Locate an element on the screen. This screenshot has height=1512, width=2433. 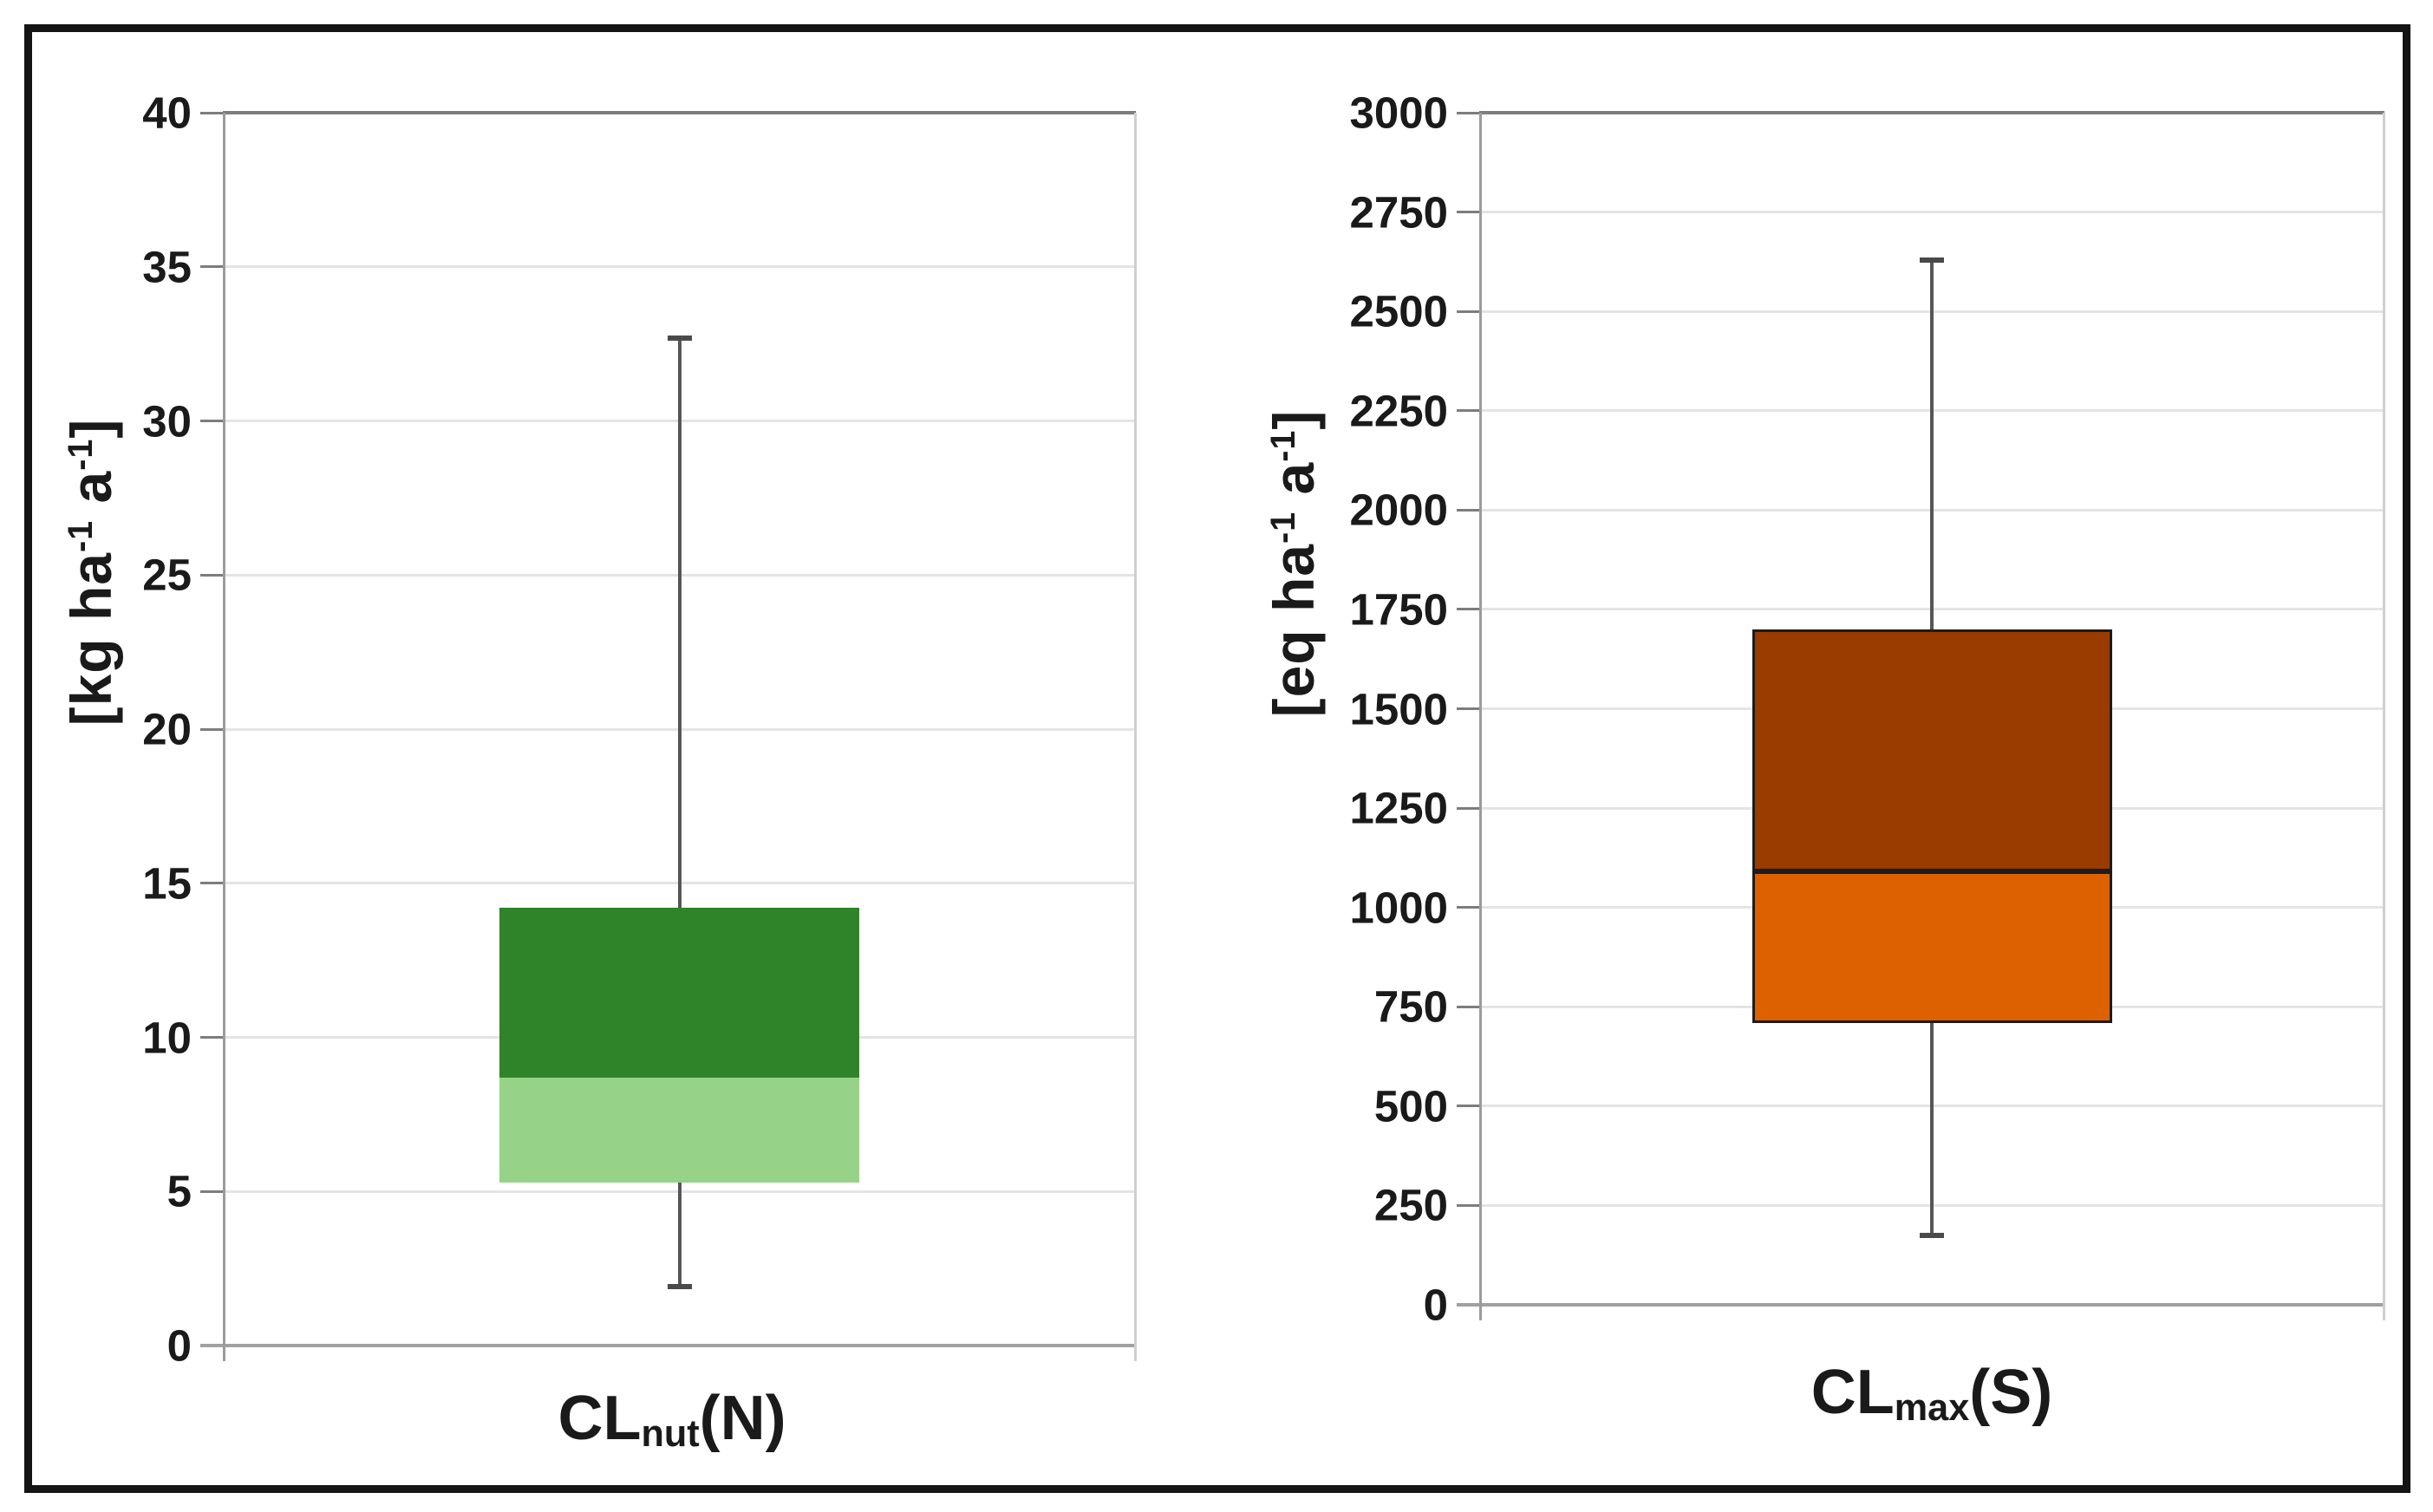
category-label-subscript: nut is located at coordinates (671, 1433).